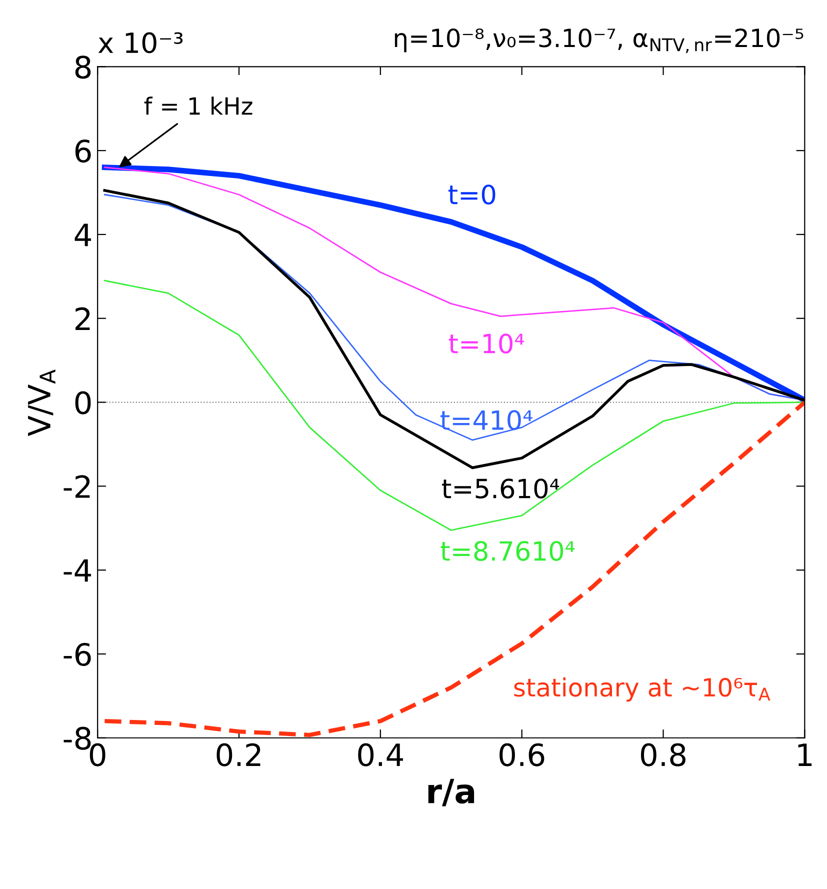 The width and height of the screenshot is (827, 889). What do you see at coordinates (83, 318) in the screenshot?
I see `y-tick-label: 2` at bounding box center [83, 318].